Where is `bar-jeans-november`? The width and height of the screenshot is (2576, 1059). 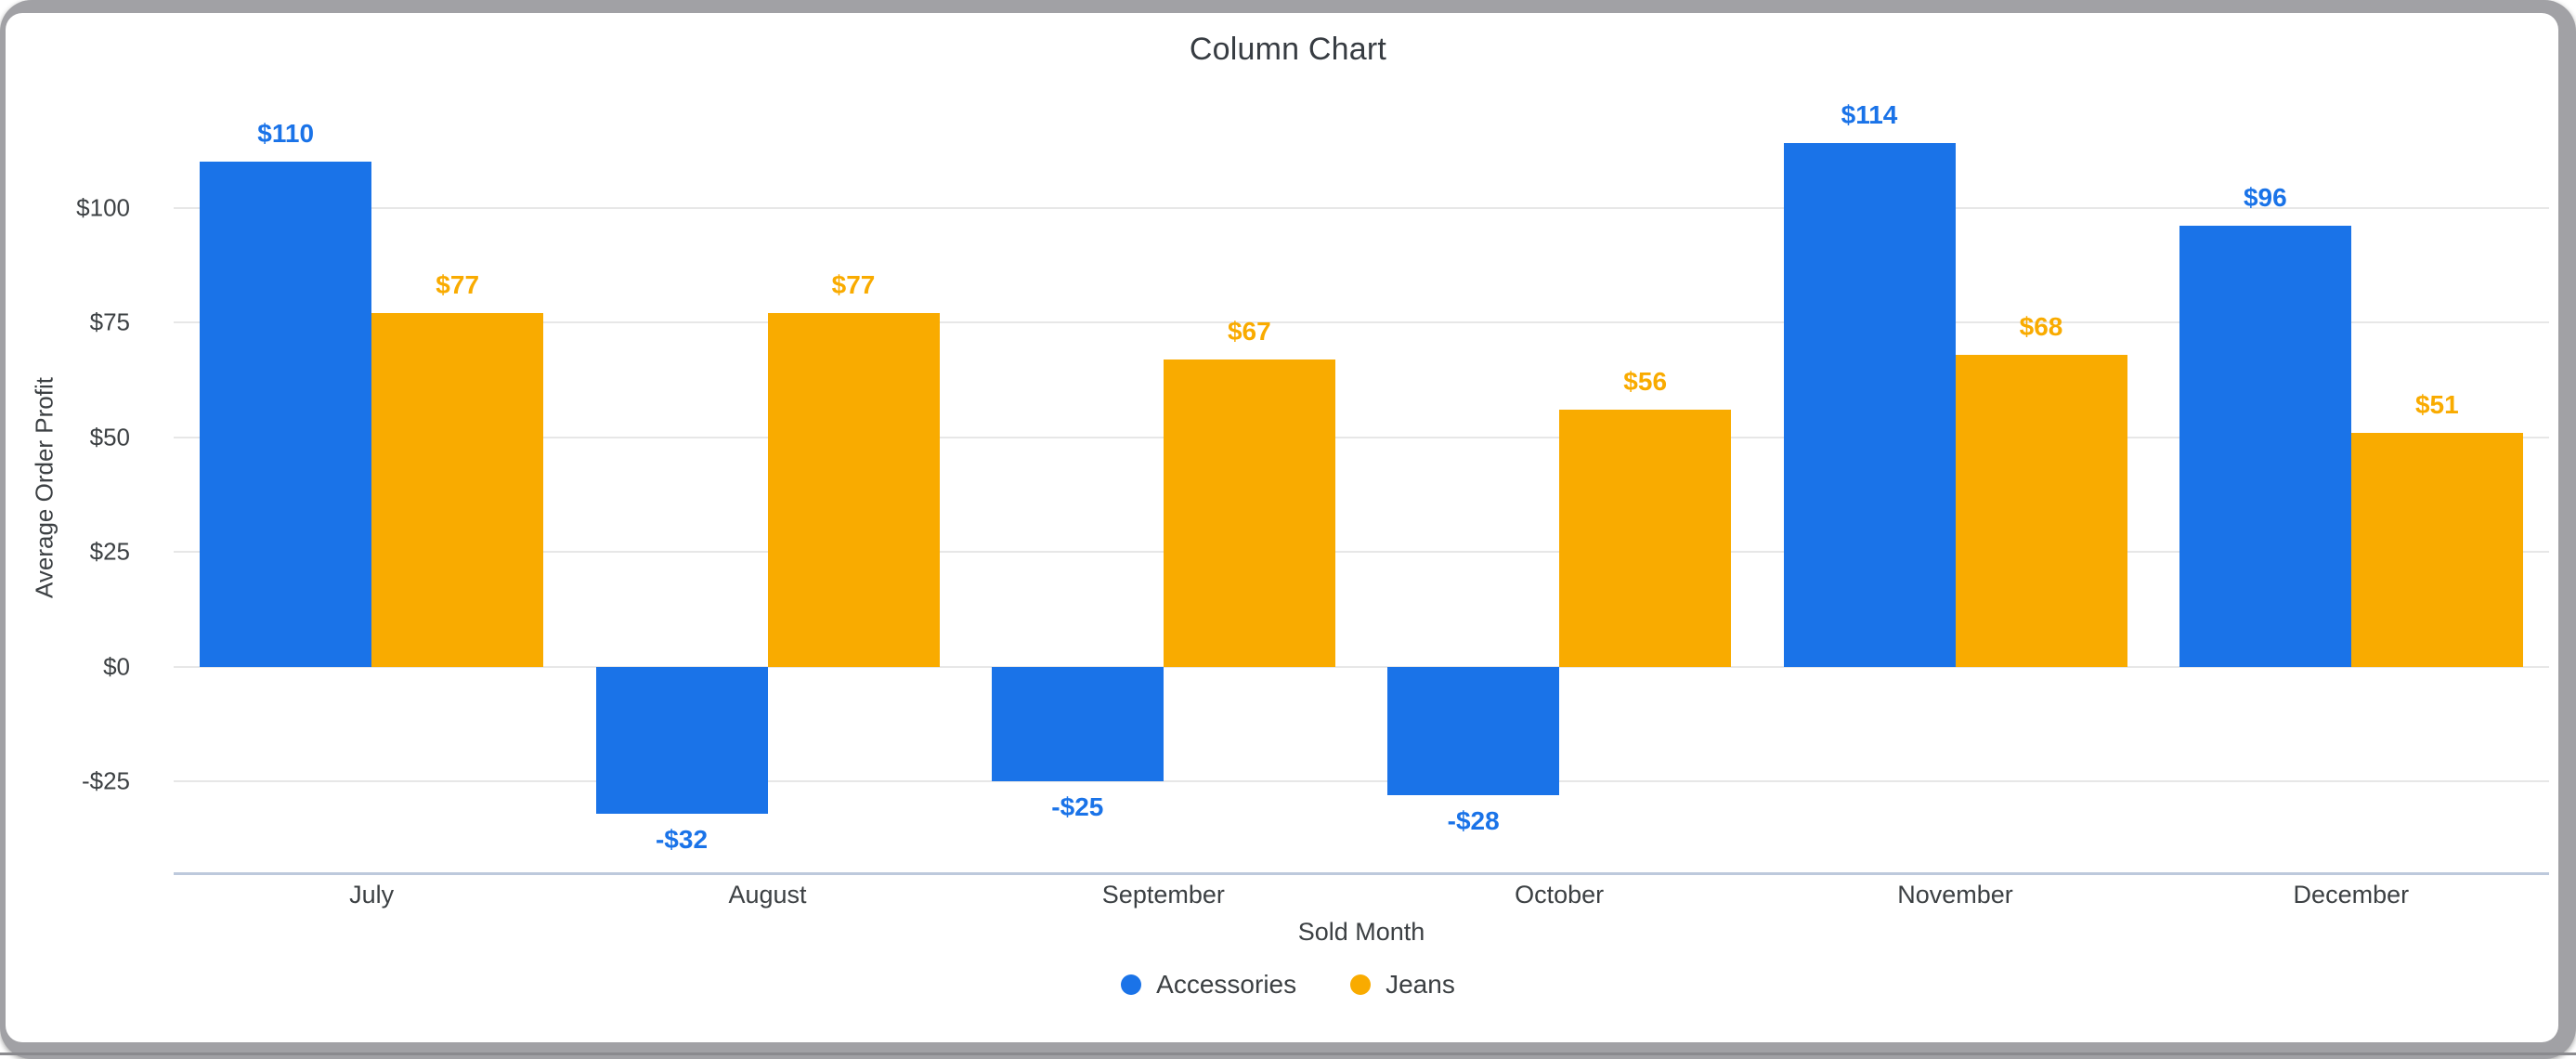
bar-jeans-november is located at coordinates (2041, 510).